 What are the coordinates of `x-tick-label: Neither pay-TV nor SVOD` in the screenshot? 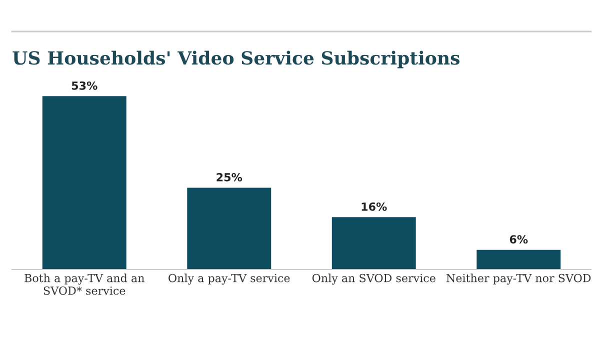 It's located at (518, 279).